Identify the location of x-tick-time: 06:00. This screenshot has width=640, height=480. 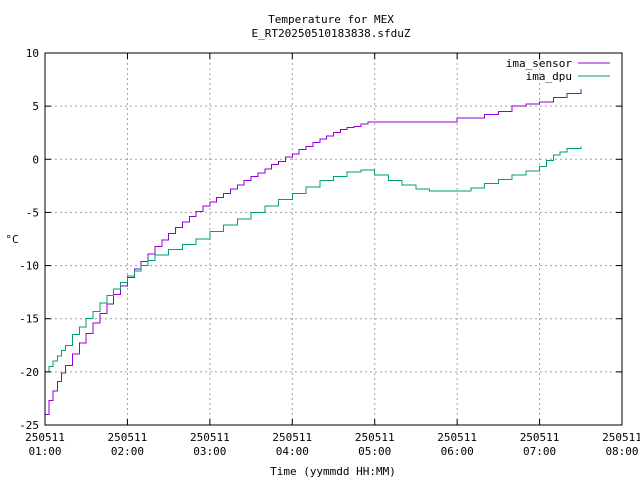
(457, 451).